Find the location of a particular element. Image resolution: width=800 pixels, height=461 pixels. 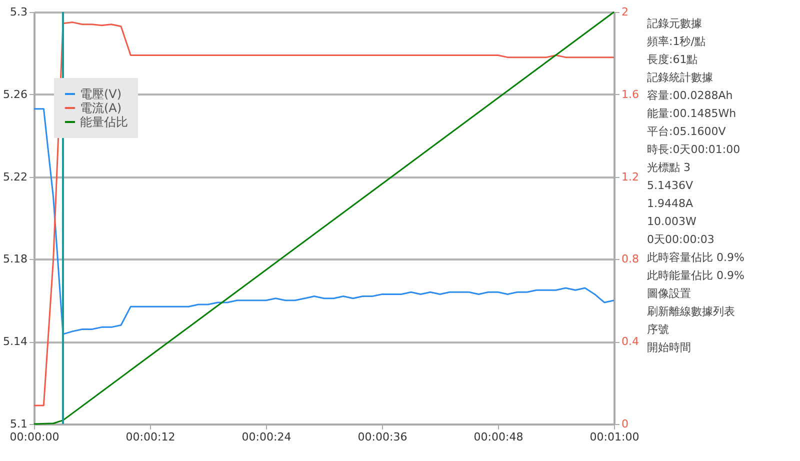

y-tick-label: 5.14 is located at coordinates (15, 341).